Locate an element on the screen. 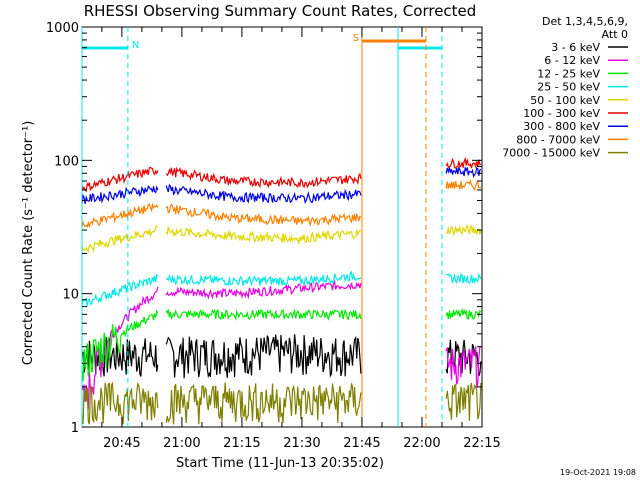  y-tick-label: 100 is located at coordinates (66, 161).